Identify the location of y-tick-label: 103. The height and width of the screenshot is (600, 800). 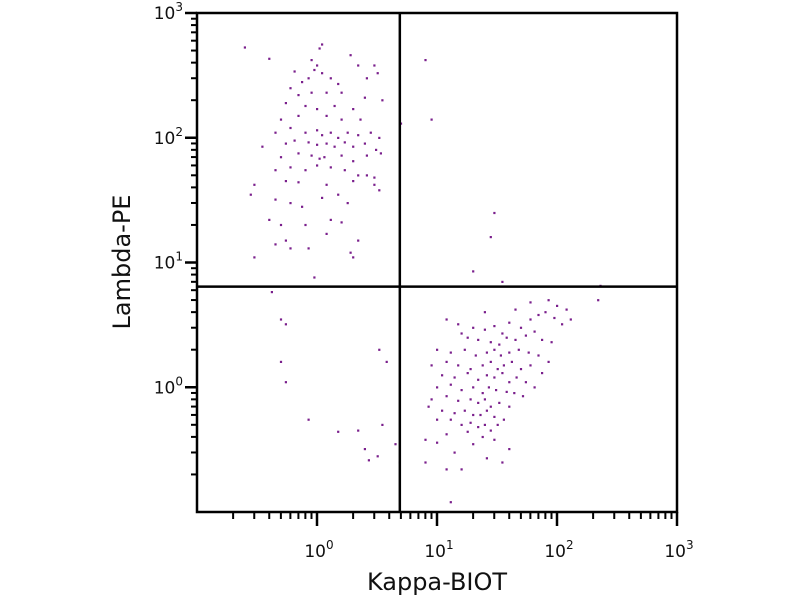
(168, 12).